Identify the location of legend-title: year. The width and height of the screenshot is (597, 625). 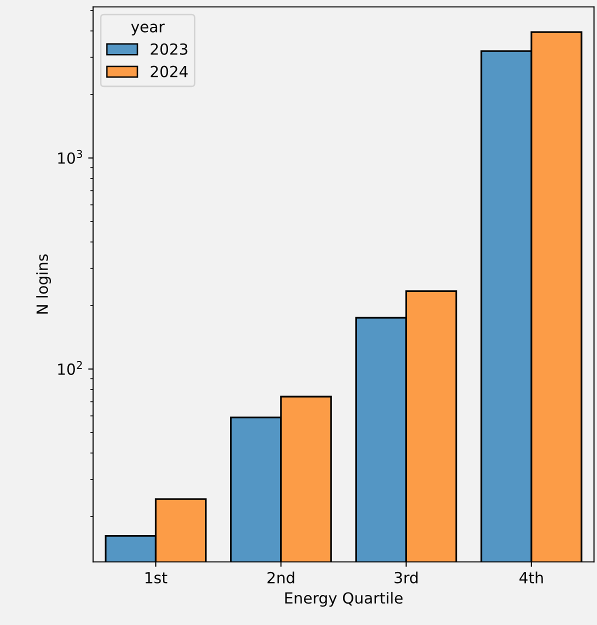
(148, 30).